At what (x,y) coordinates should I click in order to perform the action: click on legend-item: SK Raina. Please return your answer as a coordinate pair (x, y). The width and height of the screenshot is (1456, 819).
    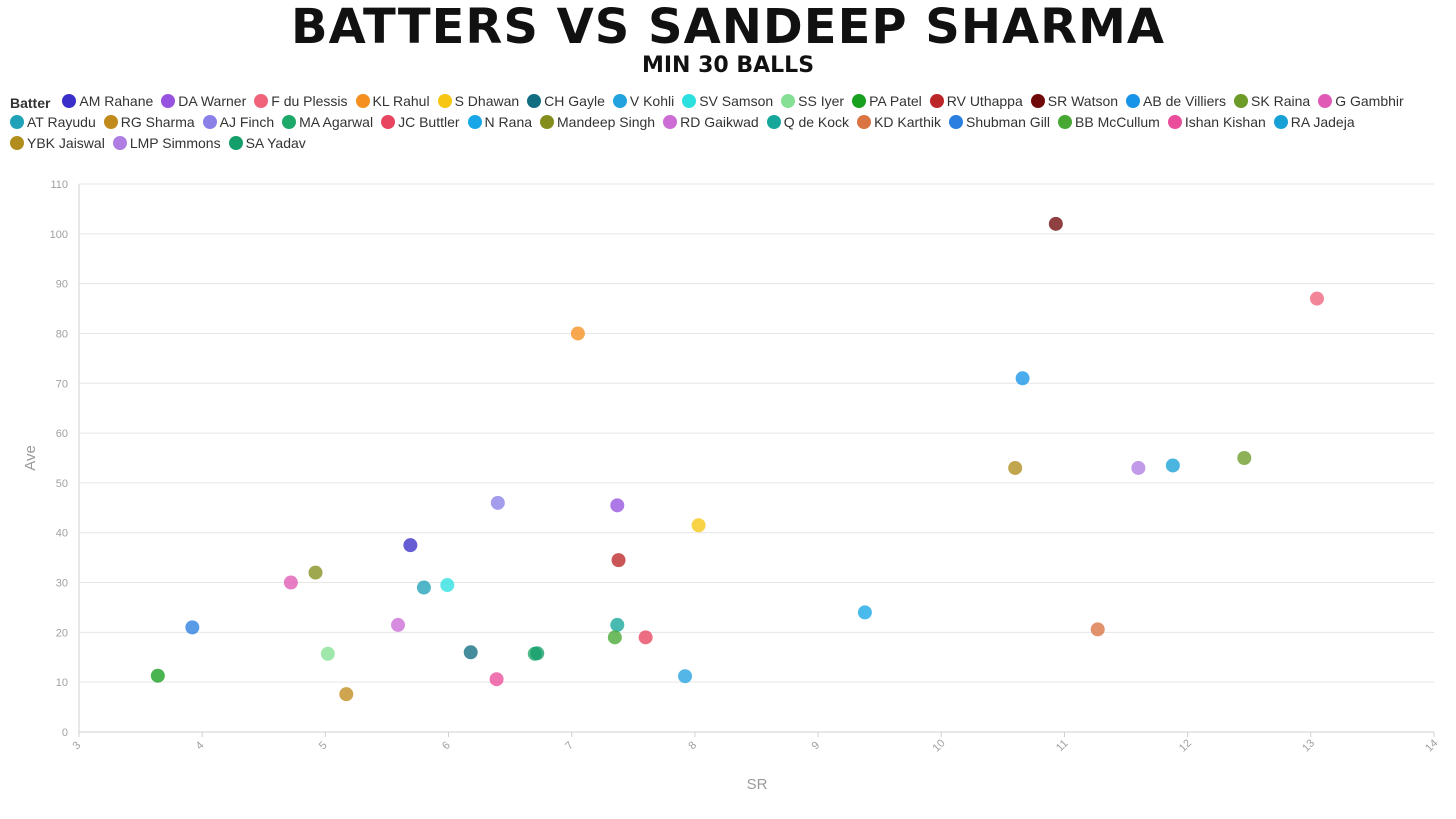
    Looking at the image, I should click on (1272, 101).